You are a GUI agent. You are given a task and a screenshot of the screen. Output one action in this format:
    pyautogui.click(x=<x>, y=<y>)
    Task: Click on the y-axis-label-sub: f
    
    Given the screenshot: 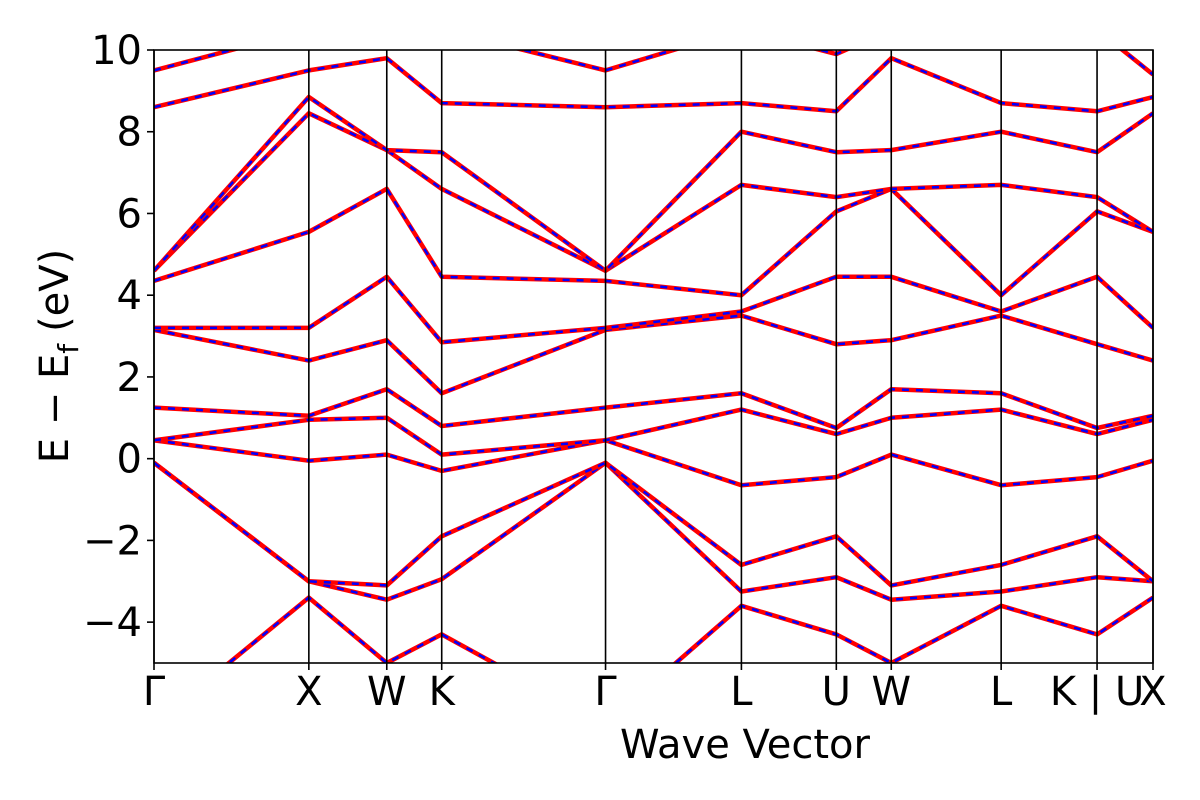 What is the action you would take?
    pyautogui.click(x=68, y=348)
    